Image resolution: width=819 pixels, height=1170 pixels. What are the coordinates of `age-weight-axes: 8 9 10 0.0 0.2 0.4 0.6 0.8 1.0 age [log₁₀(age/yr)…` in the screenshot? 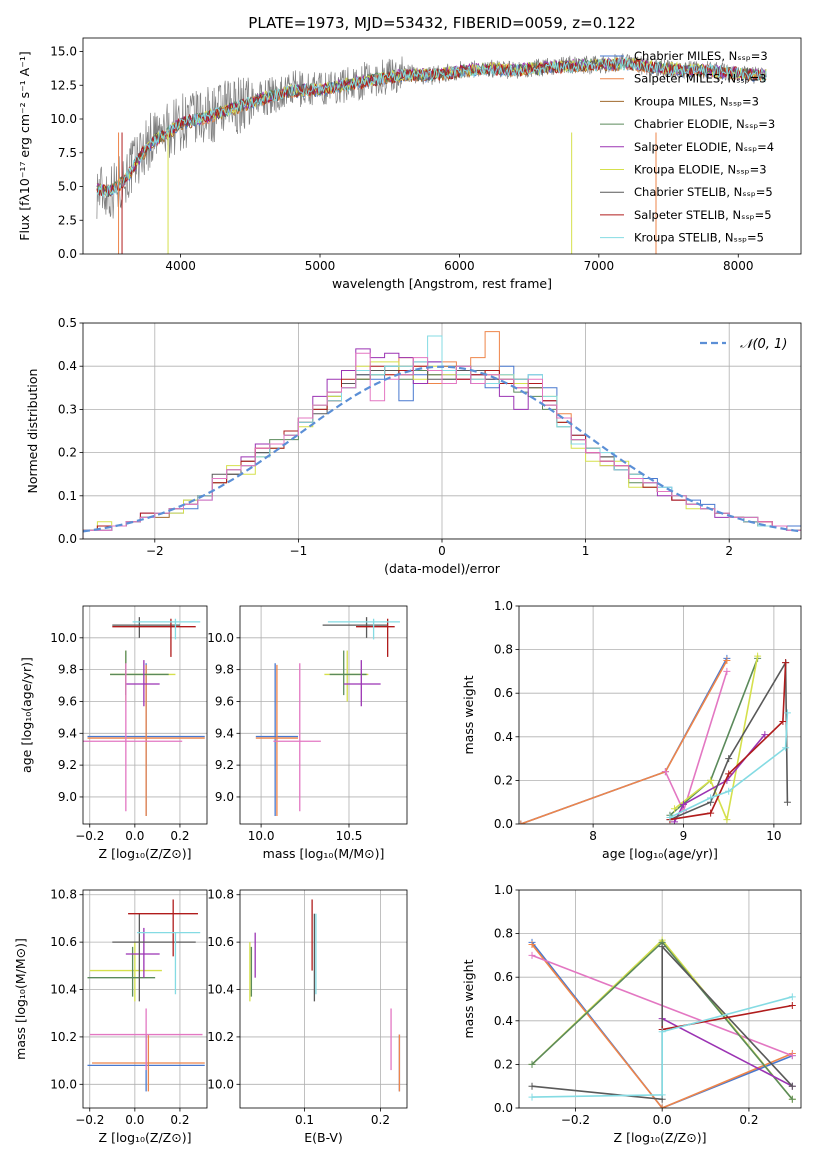 It's located at (631, 730).